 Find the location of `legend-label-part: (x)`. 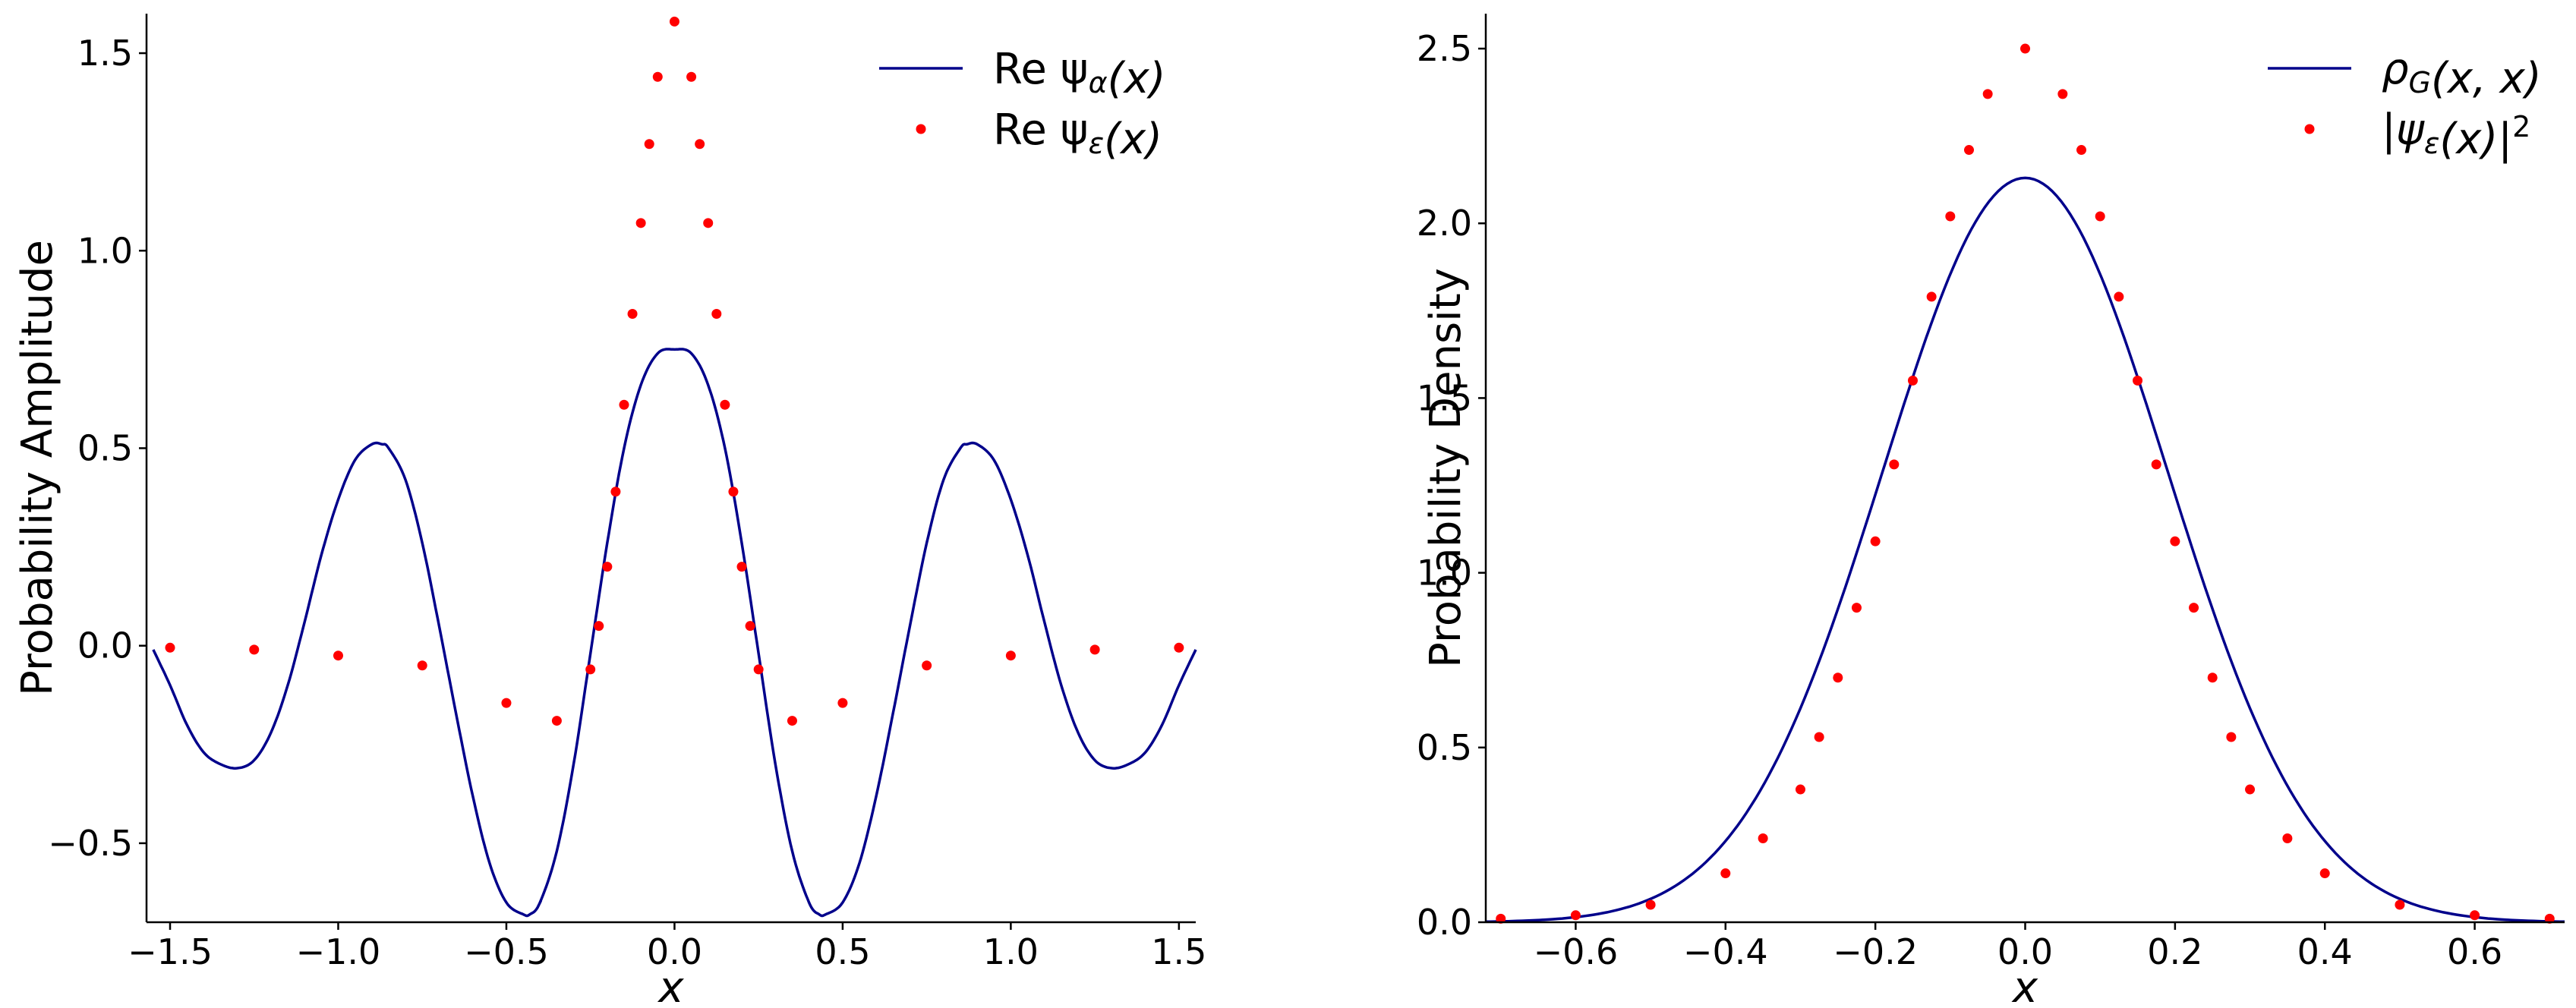

legend-label-part: (x) is located at coordinates (1133, 139).